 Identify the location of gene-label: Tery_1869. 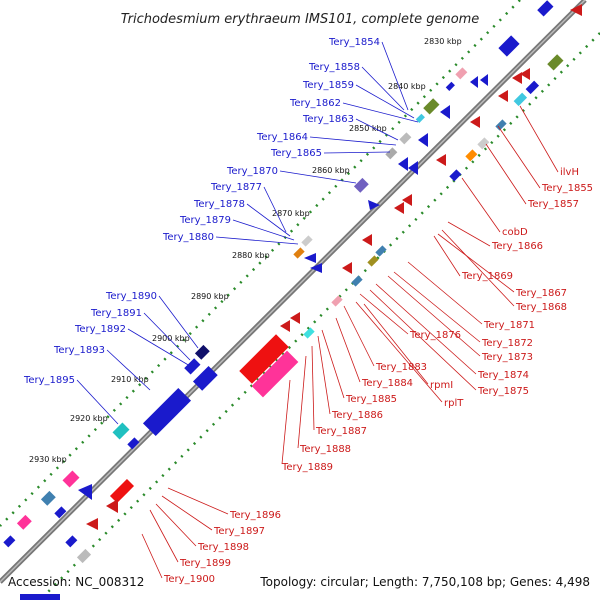
(487, 276).